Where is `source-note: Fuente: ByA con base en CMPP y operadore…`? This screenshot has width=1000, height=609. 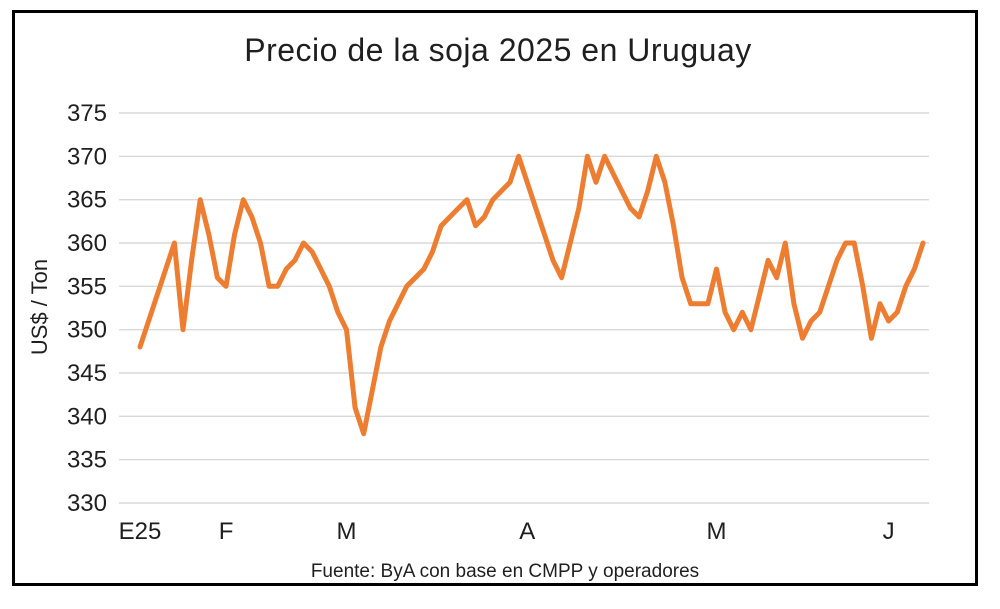
source-note: Fuente: ByA con base en CMPP y operadore… is located at coordinates (505, 571).